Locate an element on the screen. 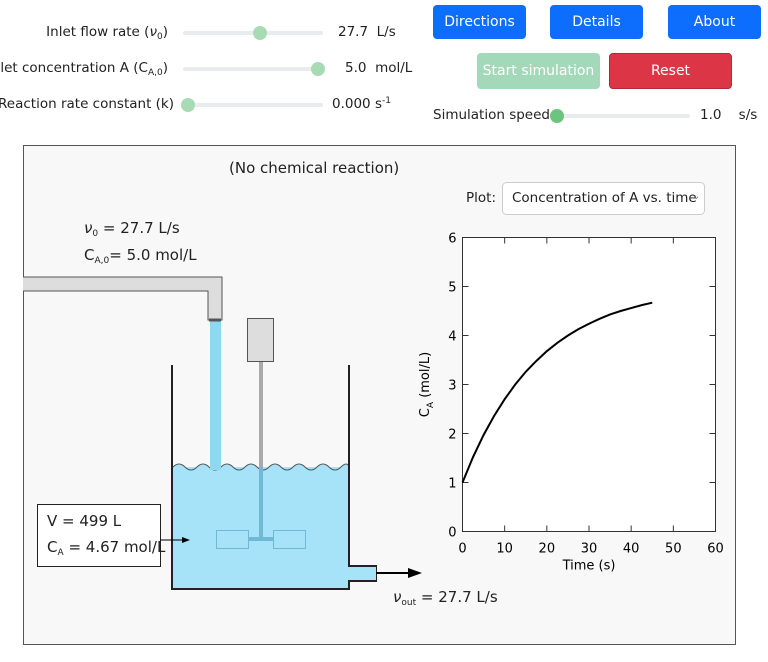 The image size is (768, 662). x-tick-label: 30 is located at coordinates (589, 549).